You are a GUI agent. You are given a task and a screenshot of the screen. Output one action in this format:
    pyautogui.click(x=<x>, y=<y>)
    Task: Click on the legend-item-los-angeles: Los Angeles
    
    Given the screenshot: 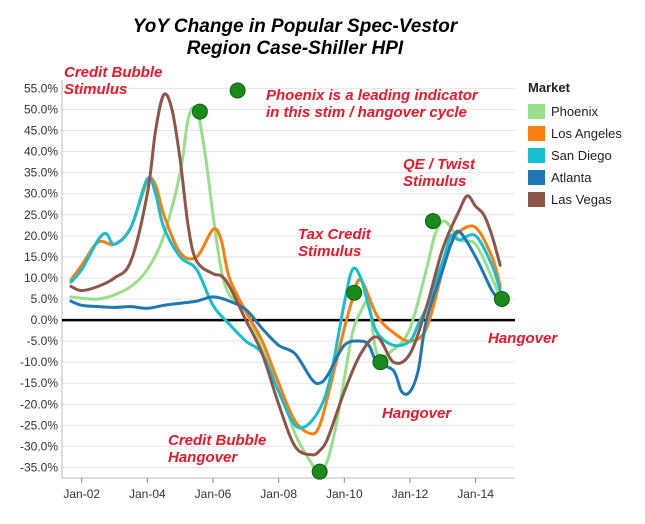 What is the action you would take?
    pyautogui.click(x=583, y=133)
    